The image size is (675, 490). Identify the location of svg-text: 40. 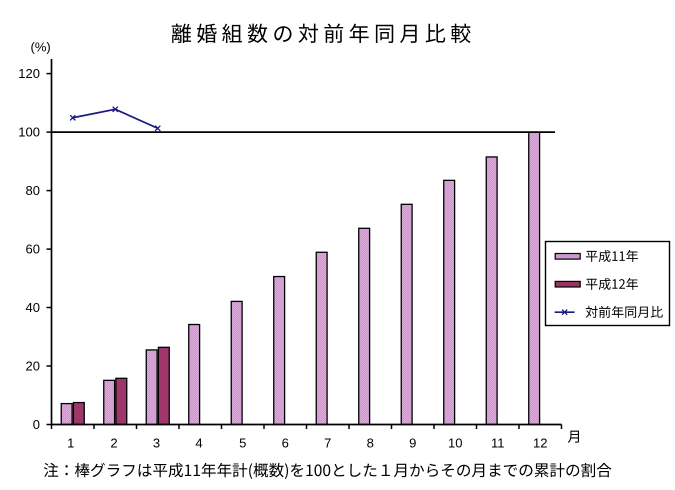
(33, 307).